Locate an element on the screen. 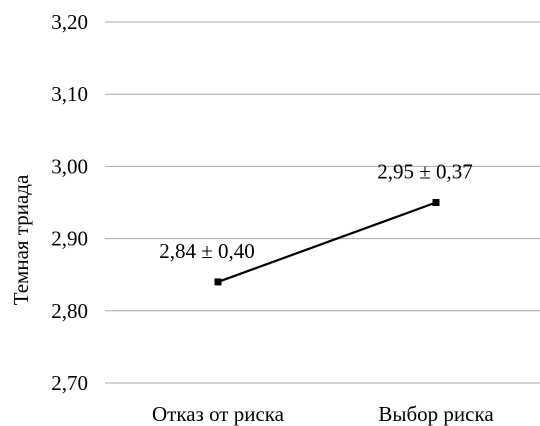  series-line is located at coordinates (327, 242).